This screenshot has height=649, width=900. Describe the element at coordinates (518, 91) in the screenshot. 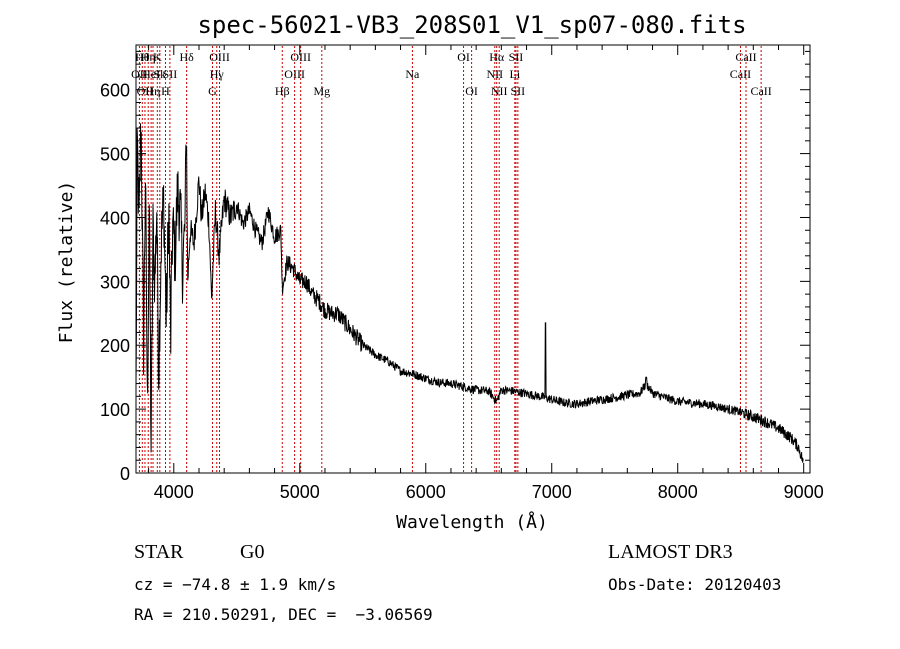

I see `line-label-26: SII` at that location.